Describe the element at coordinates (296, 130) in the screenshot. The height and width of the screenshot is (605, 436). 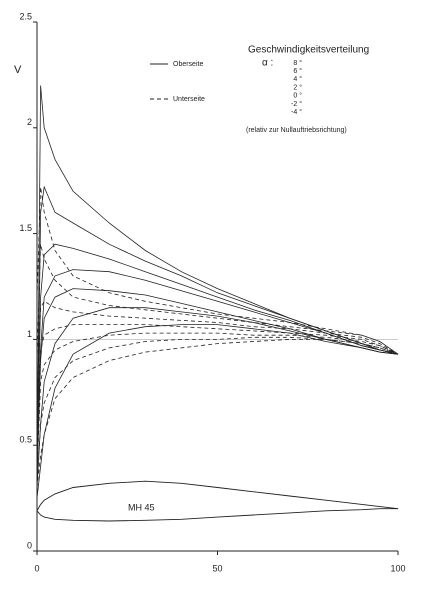
I see `note: (relativ zur Nullauftriebsrichtung)` at that location.